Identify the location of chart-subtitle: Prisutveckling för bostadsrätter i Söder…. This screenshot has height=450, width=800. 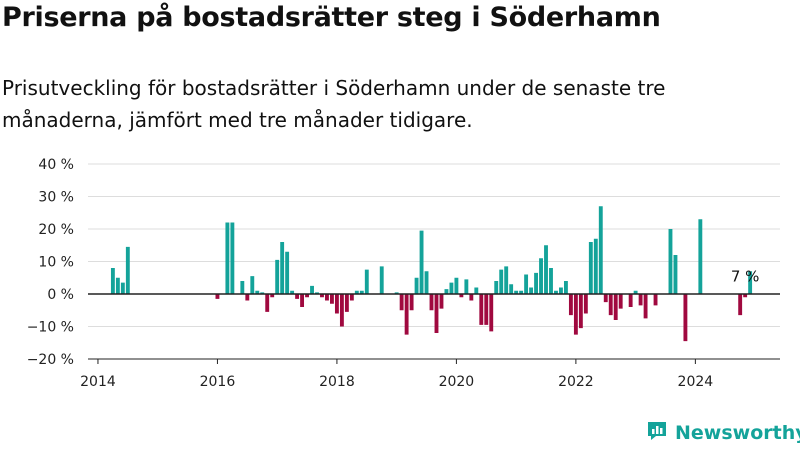
(334, 104).